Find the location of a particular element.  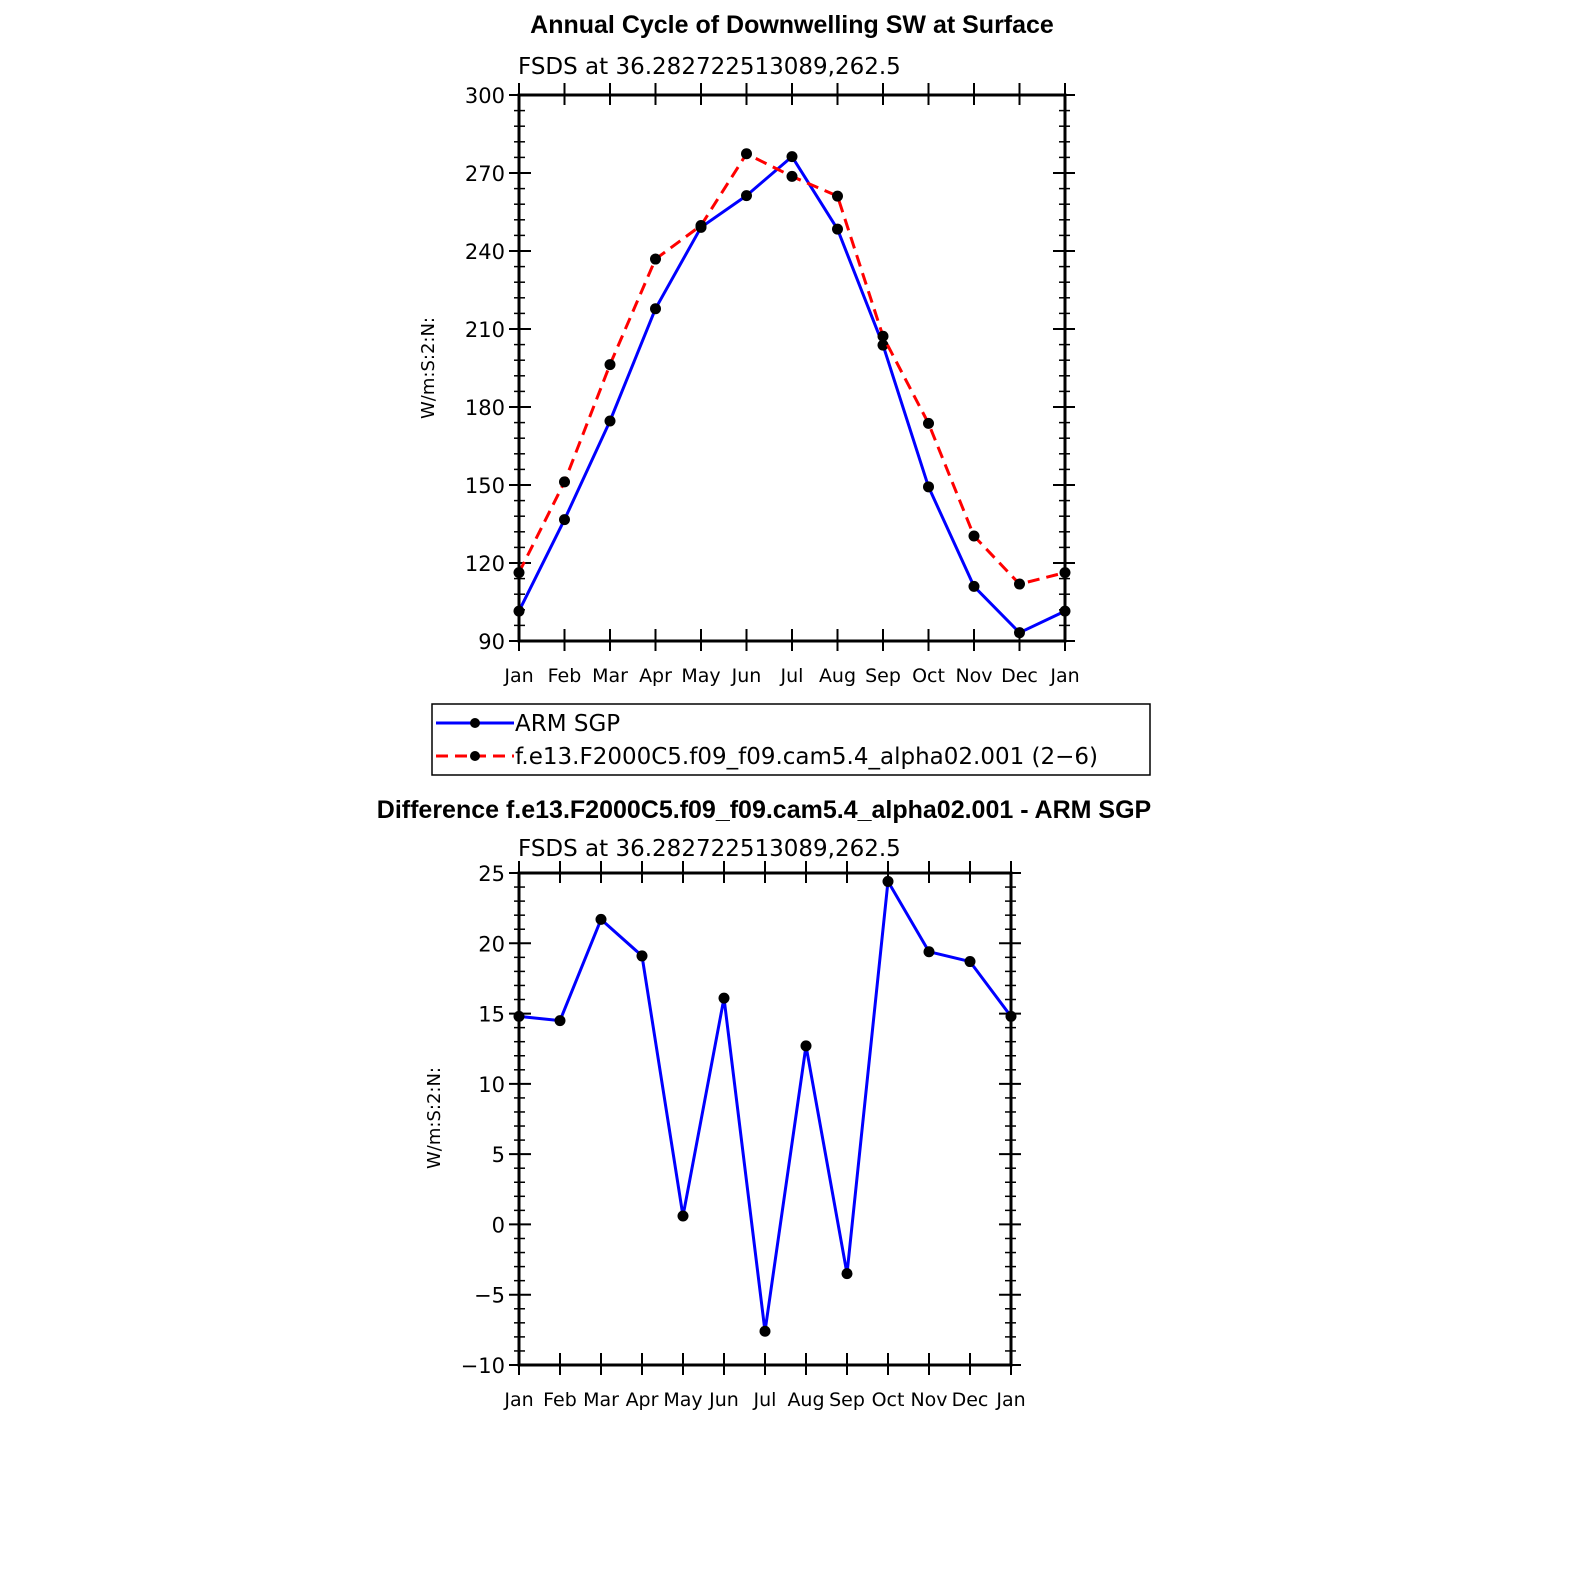

y-tick-label: 210 is located at coordinates (485, 330).